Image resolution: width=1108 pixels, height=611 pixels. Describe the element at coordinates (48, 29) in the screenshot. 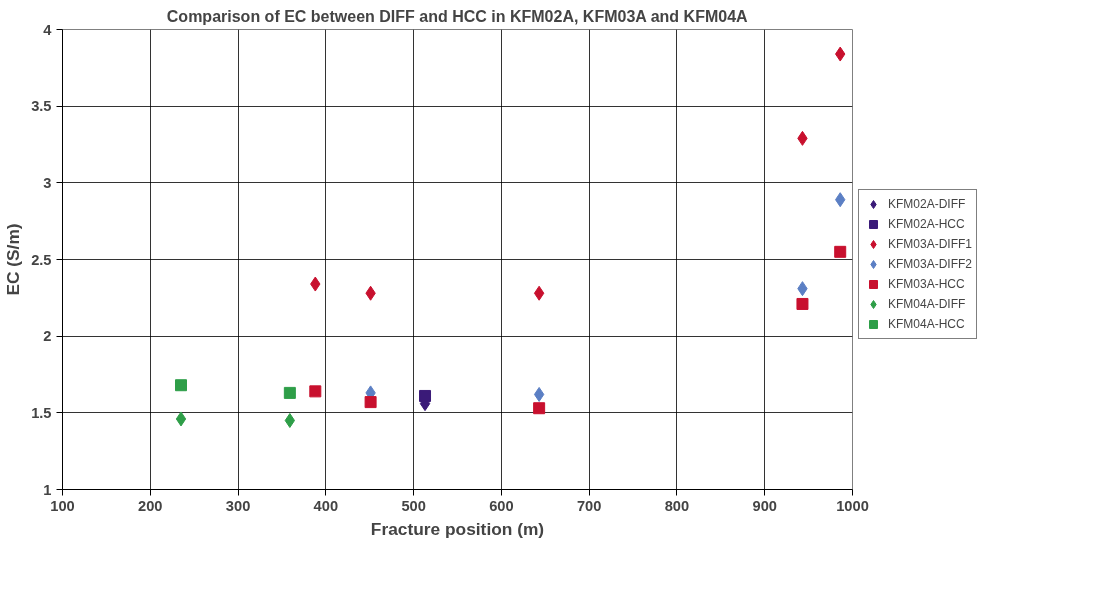

I see `y-tick-label: 4` at that location.